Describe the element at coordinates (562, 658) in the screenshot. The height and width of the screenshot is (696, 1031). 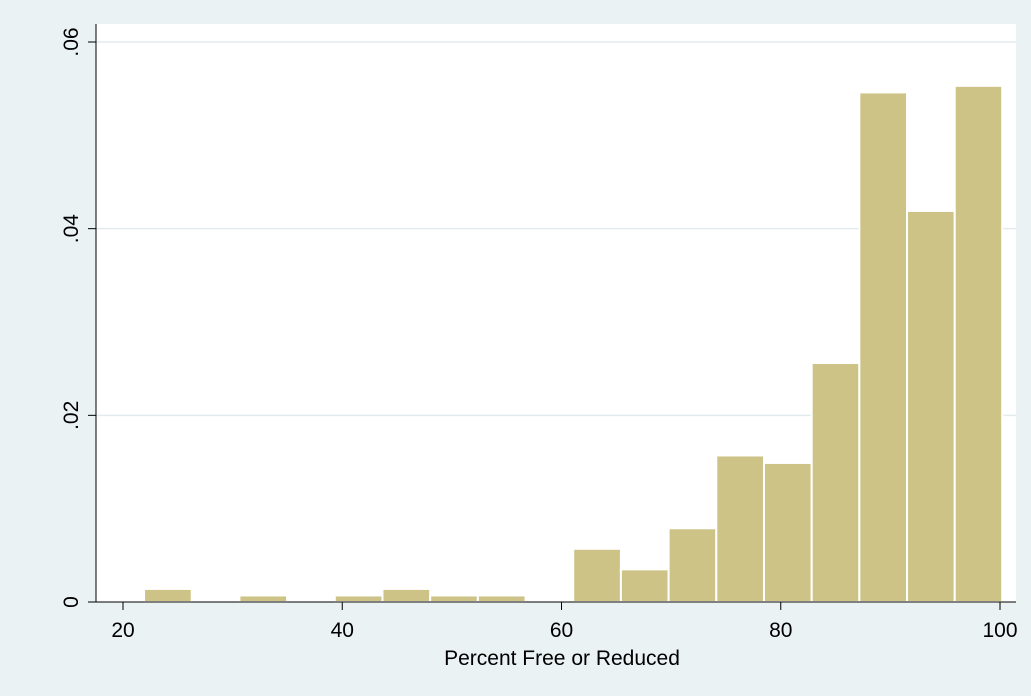
I see `x-axis-title: Percent Free or Reduced` at that location.